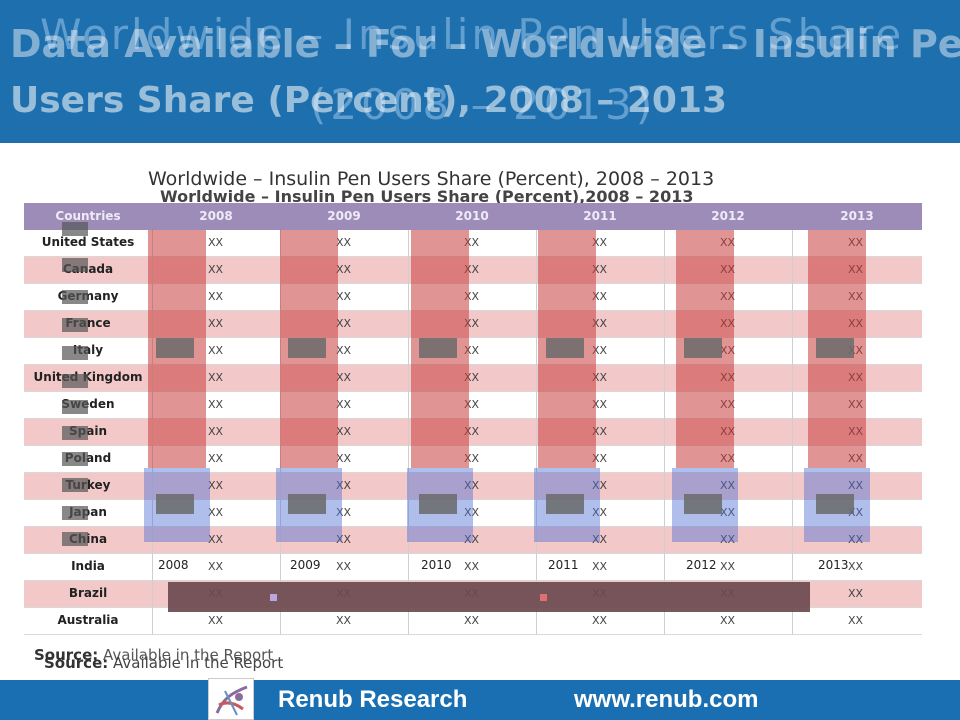 This screenshot has height=720, width=960. I want to click on header-year: 2008, so click(216, 216).